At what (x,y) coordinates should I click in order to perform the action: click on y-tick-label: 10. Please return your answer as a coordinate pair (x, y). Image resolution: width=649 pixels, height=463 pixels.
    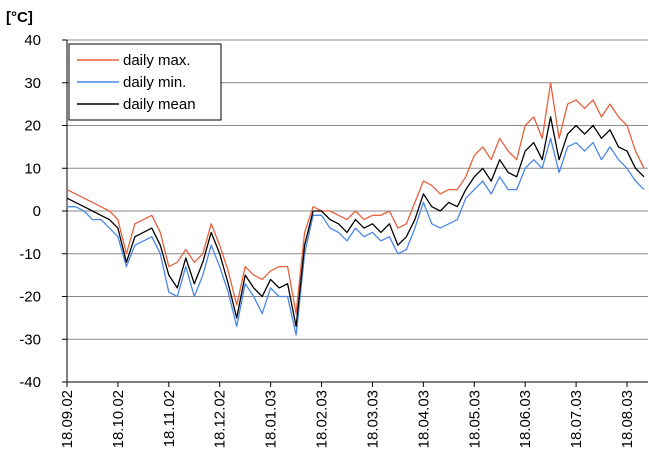
    Looking at the image, I should click on (32, 168).